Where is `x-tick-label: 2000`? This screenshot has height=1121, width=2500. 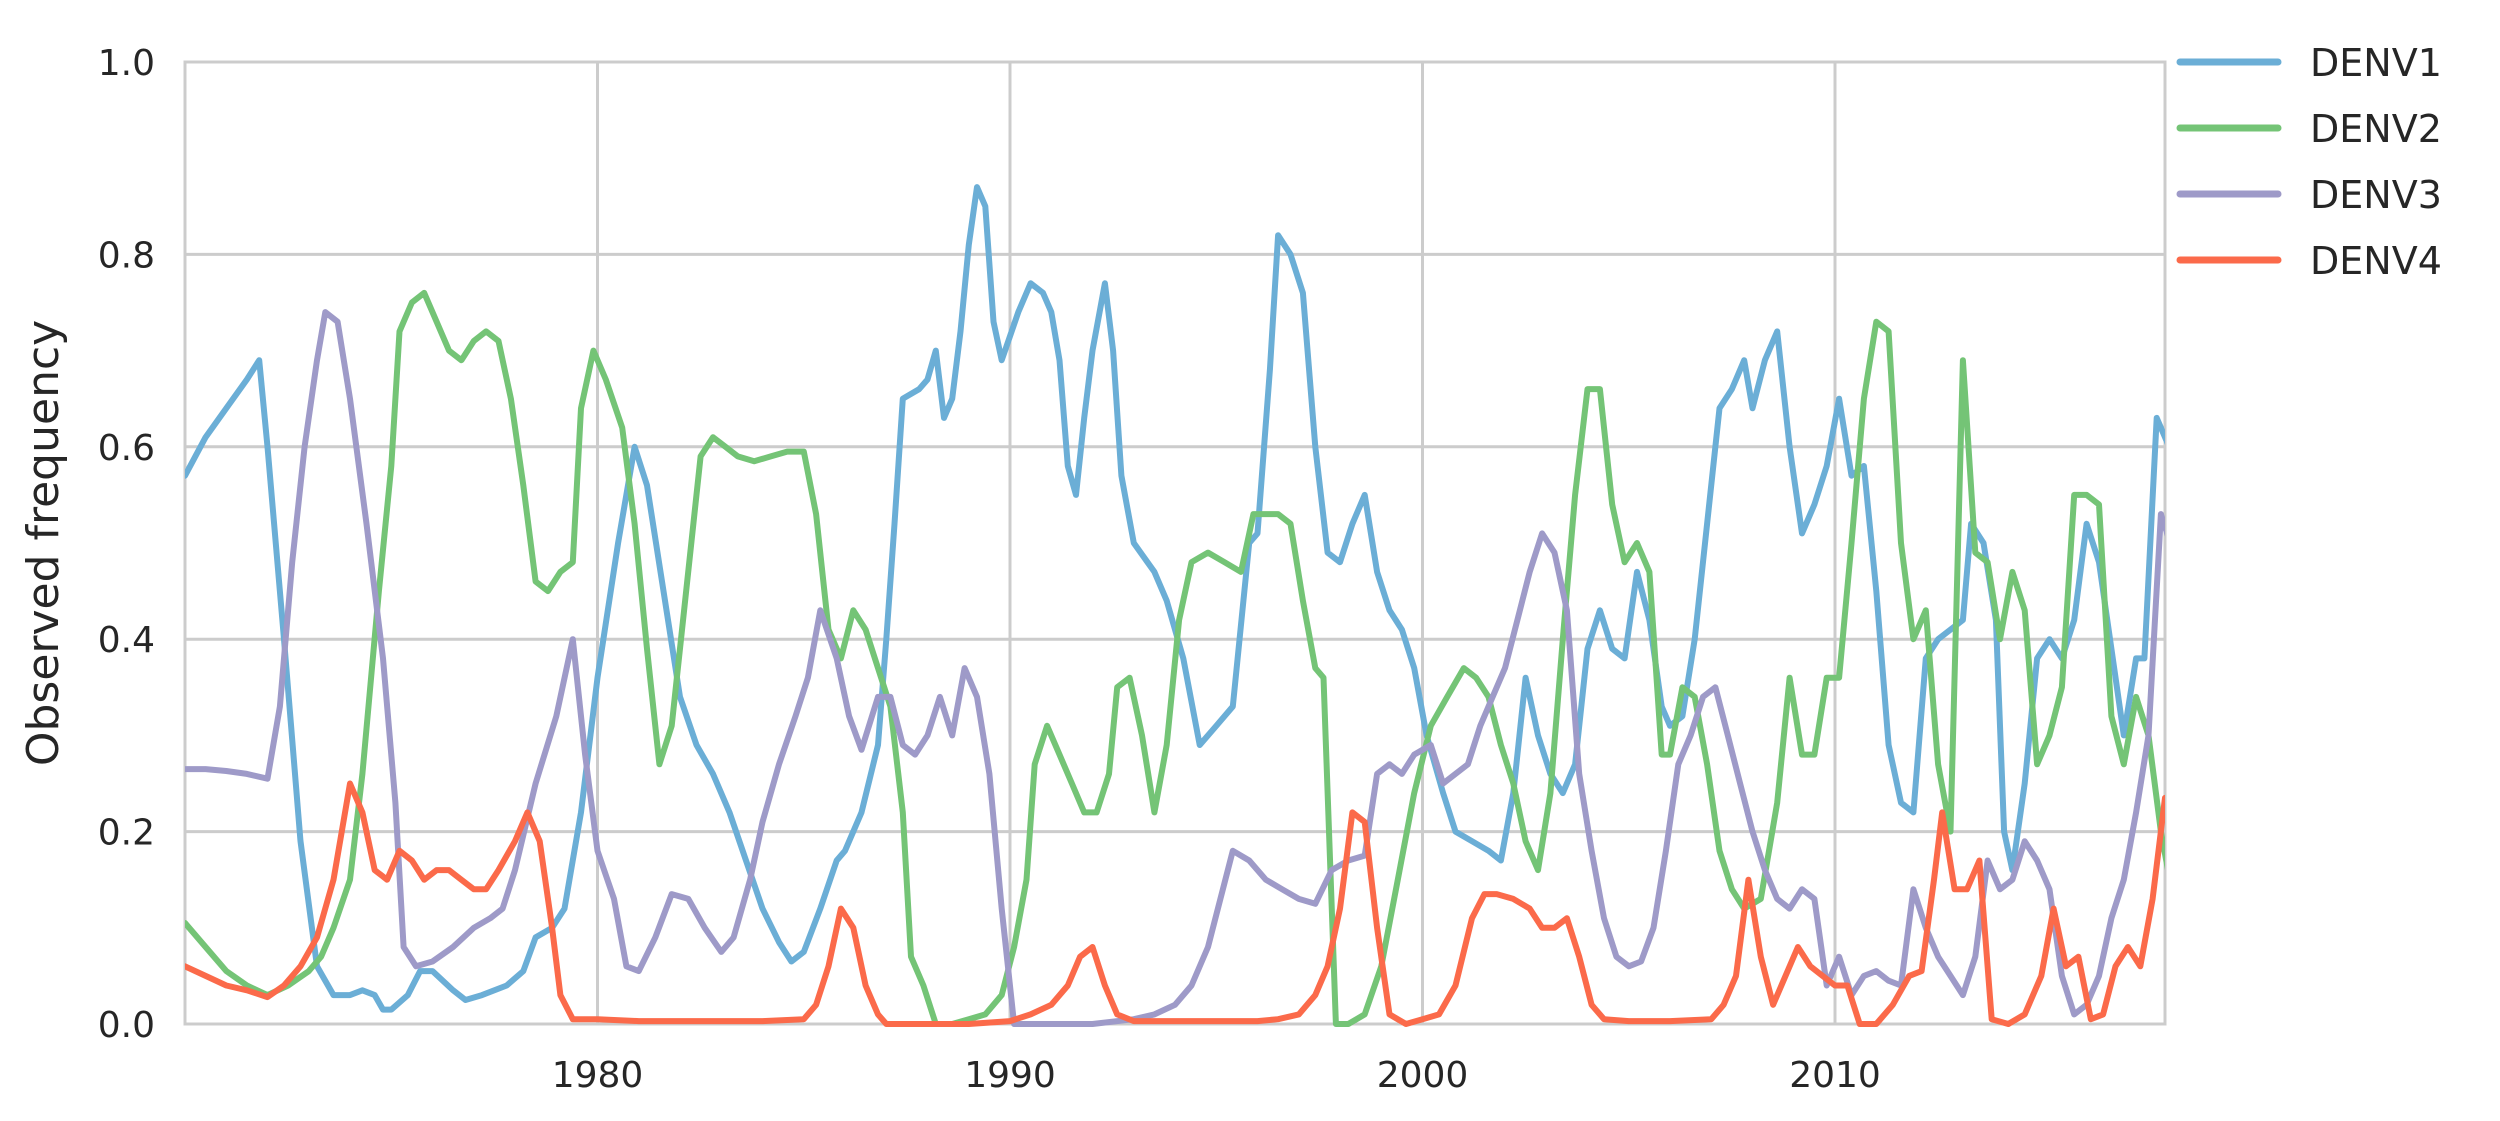 x-tick-label: 2000 is located at coordinates (1423, 1075).